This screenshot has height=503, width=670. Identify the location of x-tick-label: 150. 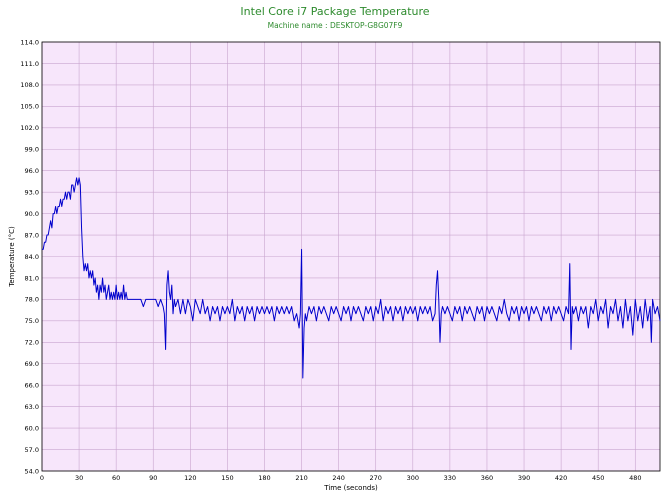
(227, 478).